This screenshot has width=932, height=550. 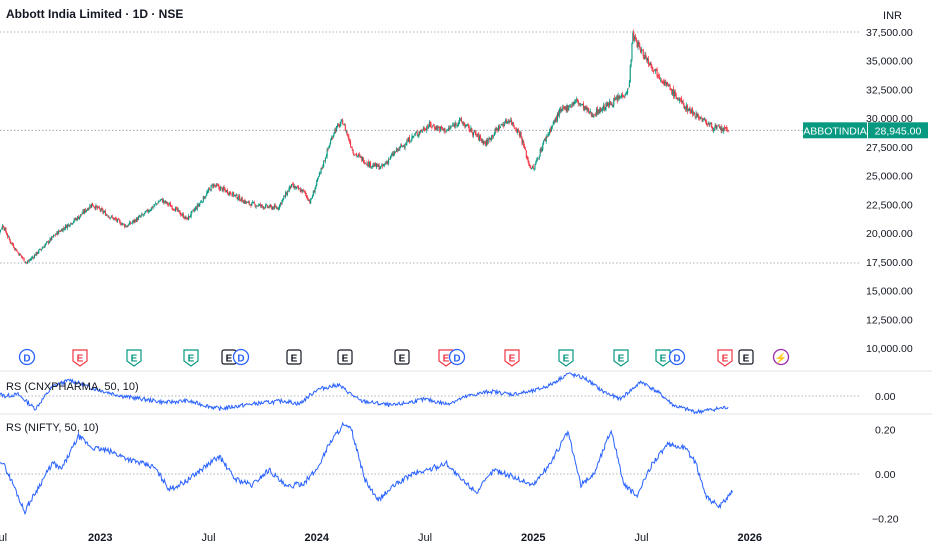 I want to click on price-axis-label: 10,000.00, so click(x=889, y=349).